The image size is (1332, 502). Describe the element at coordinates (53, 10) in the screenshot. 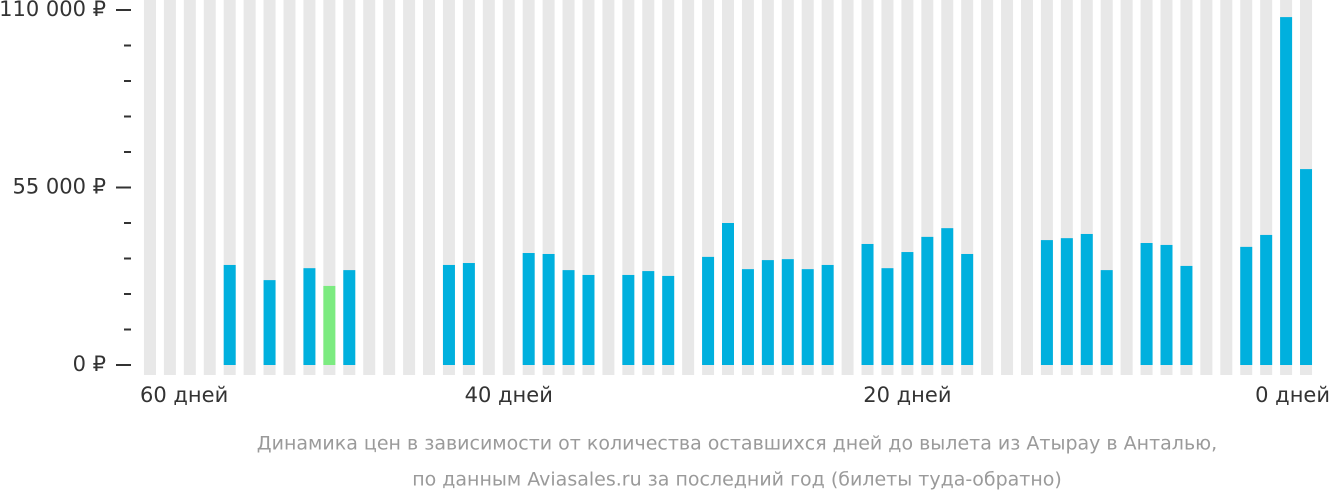

I see `y-tick-label: 110 000 ₽` at that location.